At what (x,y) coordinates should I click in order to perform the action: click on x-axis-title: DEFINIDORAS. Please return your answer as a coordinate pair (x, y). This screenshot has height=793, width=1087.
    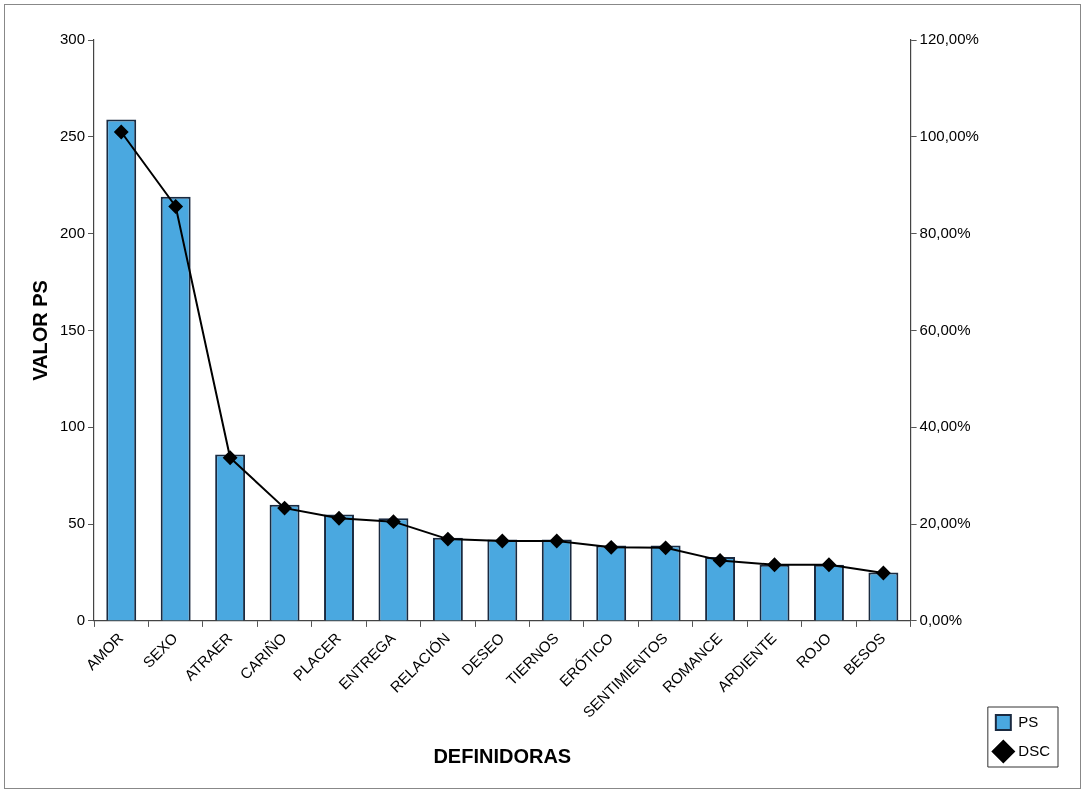
    Looking at the image, I should click on (502, 755).